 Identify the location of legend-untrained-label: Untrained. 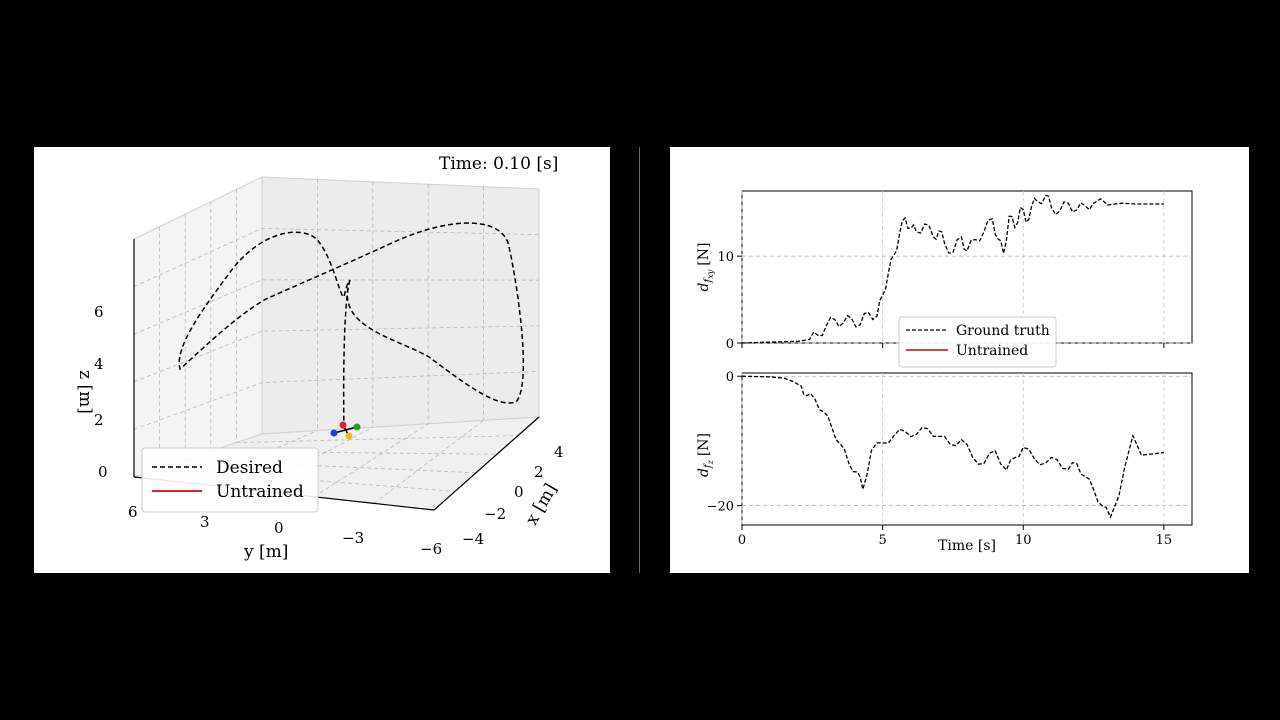
(260, 492).